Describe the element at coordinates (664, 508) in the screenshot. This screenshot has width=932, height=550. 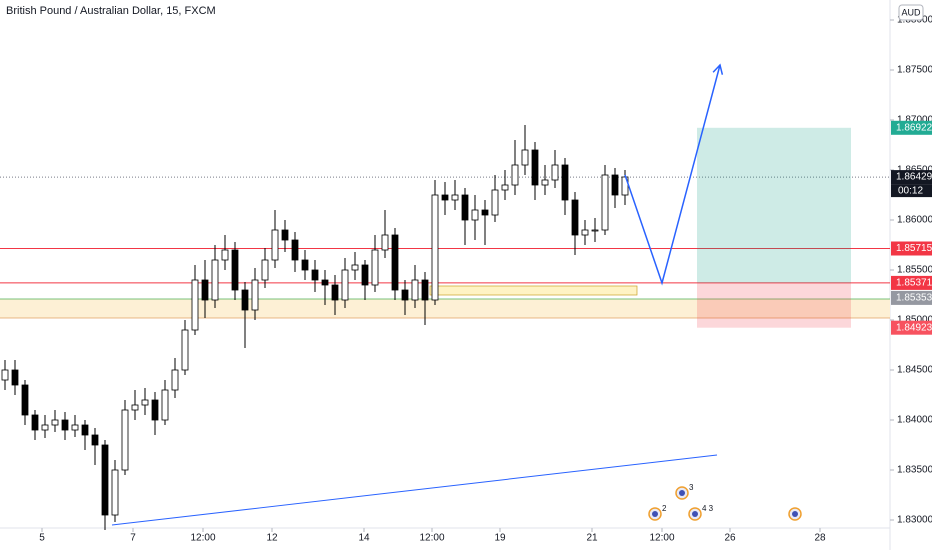
I see `event-count: 2` at that location.